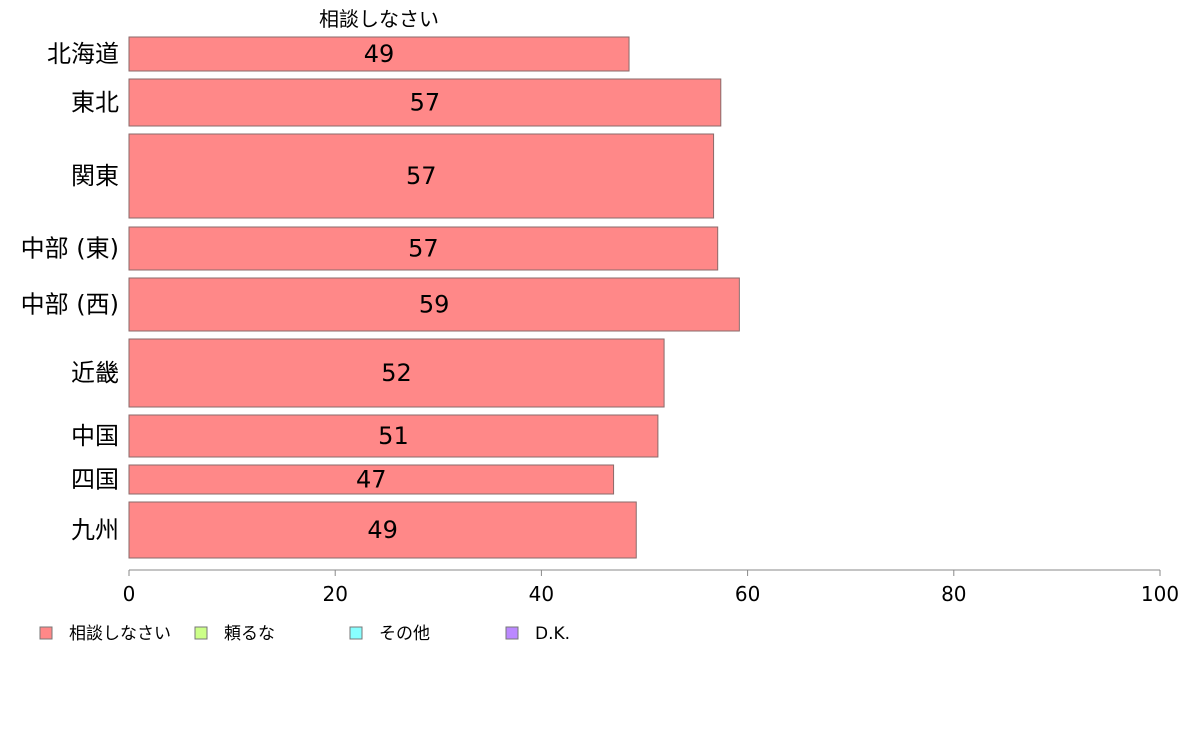 The image size is (1188, 736). What do you see at coordinates (83, 54) in the screenshot?
I see `category-label: 北海道` at bounding box center [83, 54].